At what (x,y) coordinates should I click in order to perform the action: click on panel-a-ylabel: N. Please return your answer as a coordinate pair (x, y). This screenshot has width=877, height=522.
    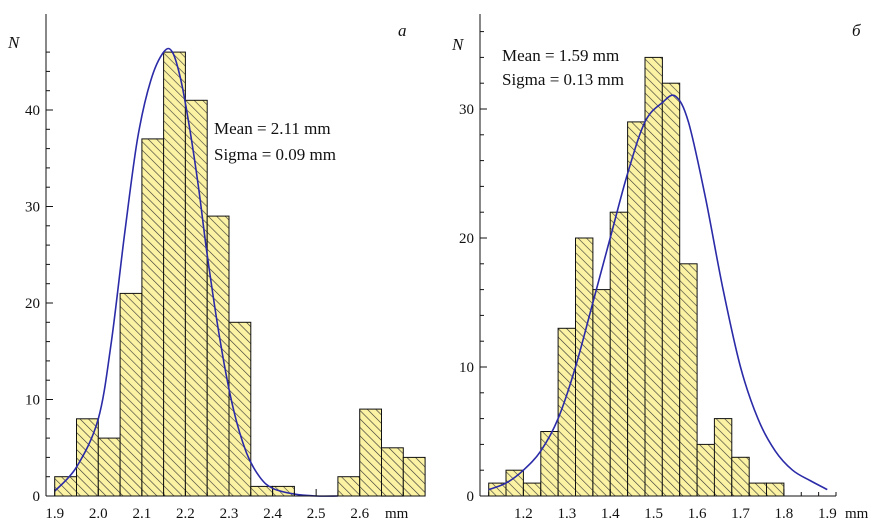
    Looking at the image, I should click on (14, 42).